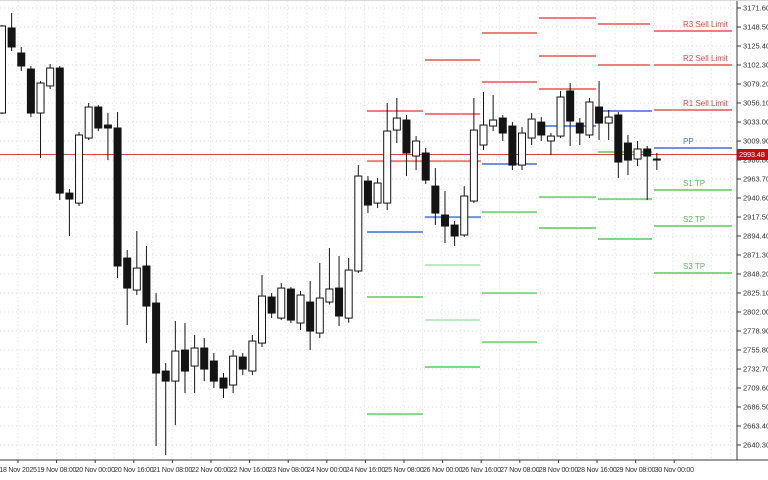 The width and height of the screenshot is (768, 480). Describe the element at coordinates (755, 46) in the screenshot. I see `price-tick-label: 3125.40` at that location.